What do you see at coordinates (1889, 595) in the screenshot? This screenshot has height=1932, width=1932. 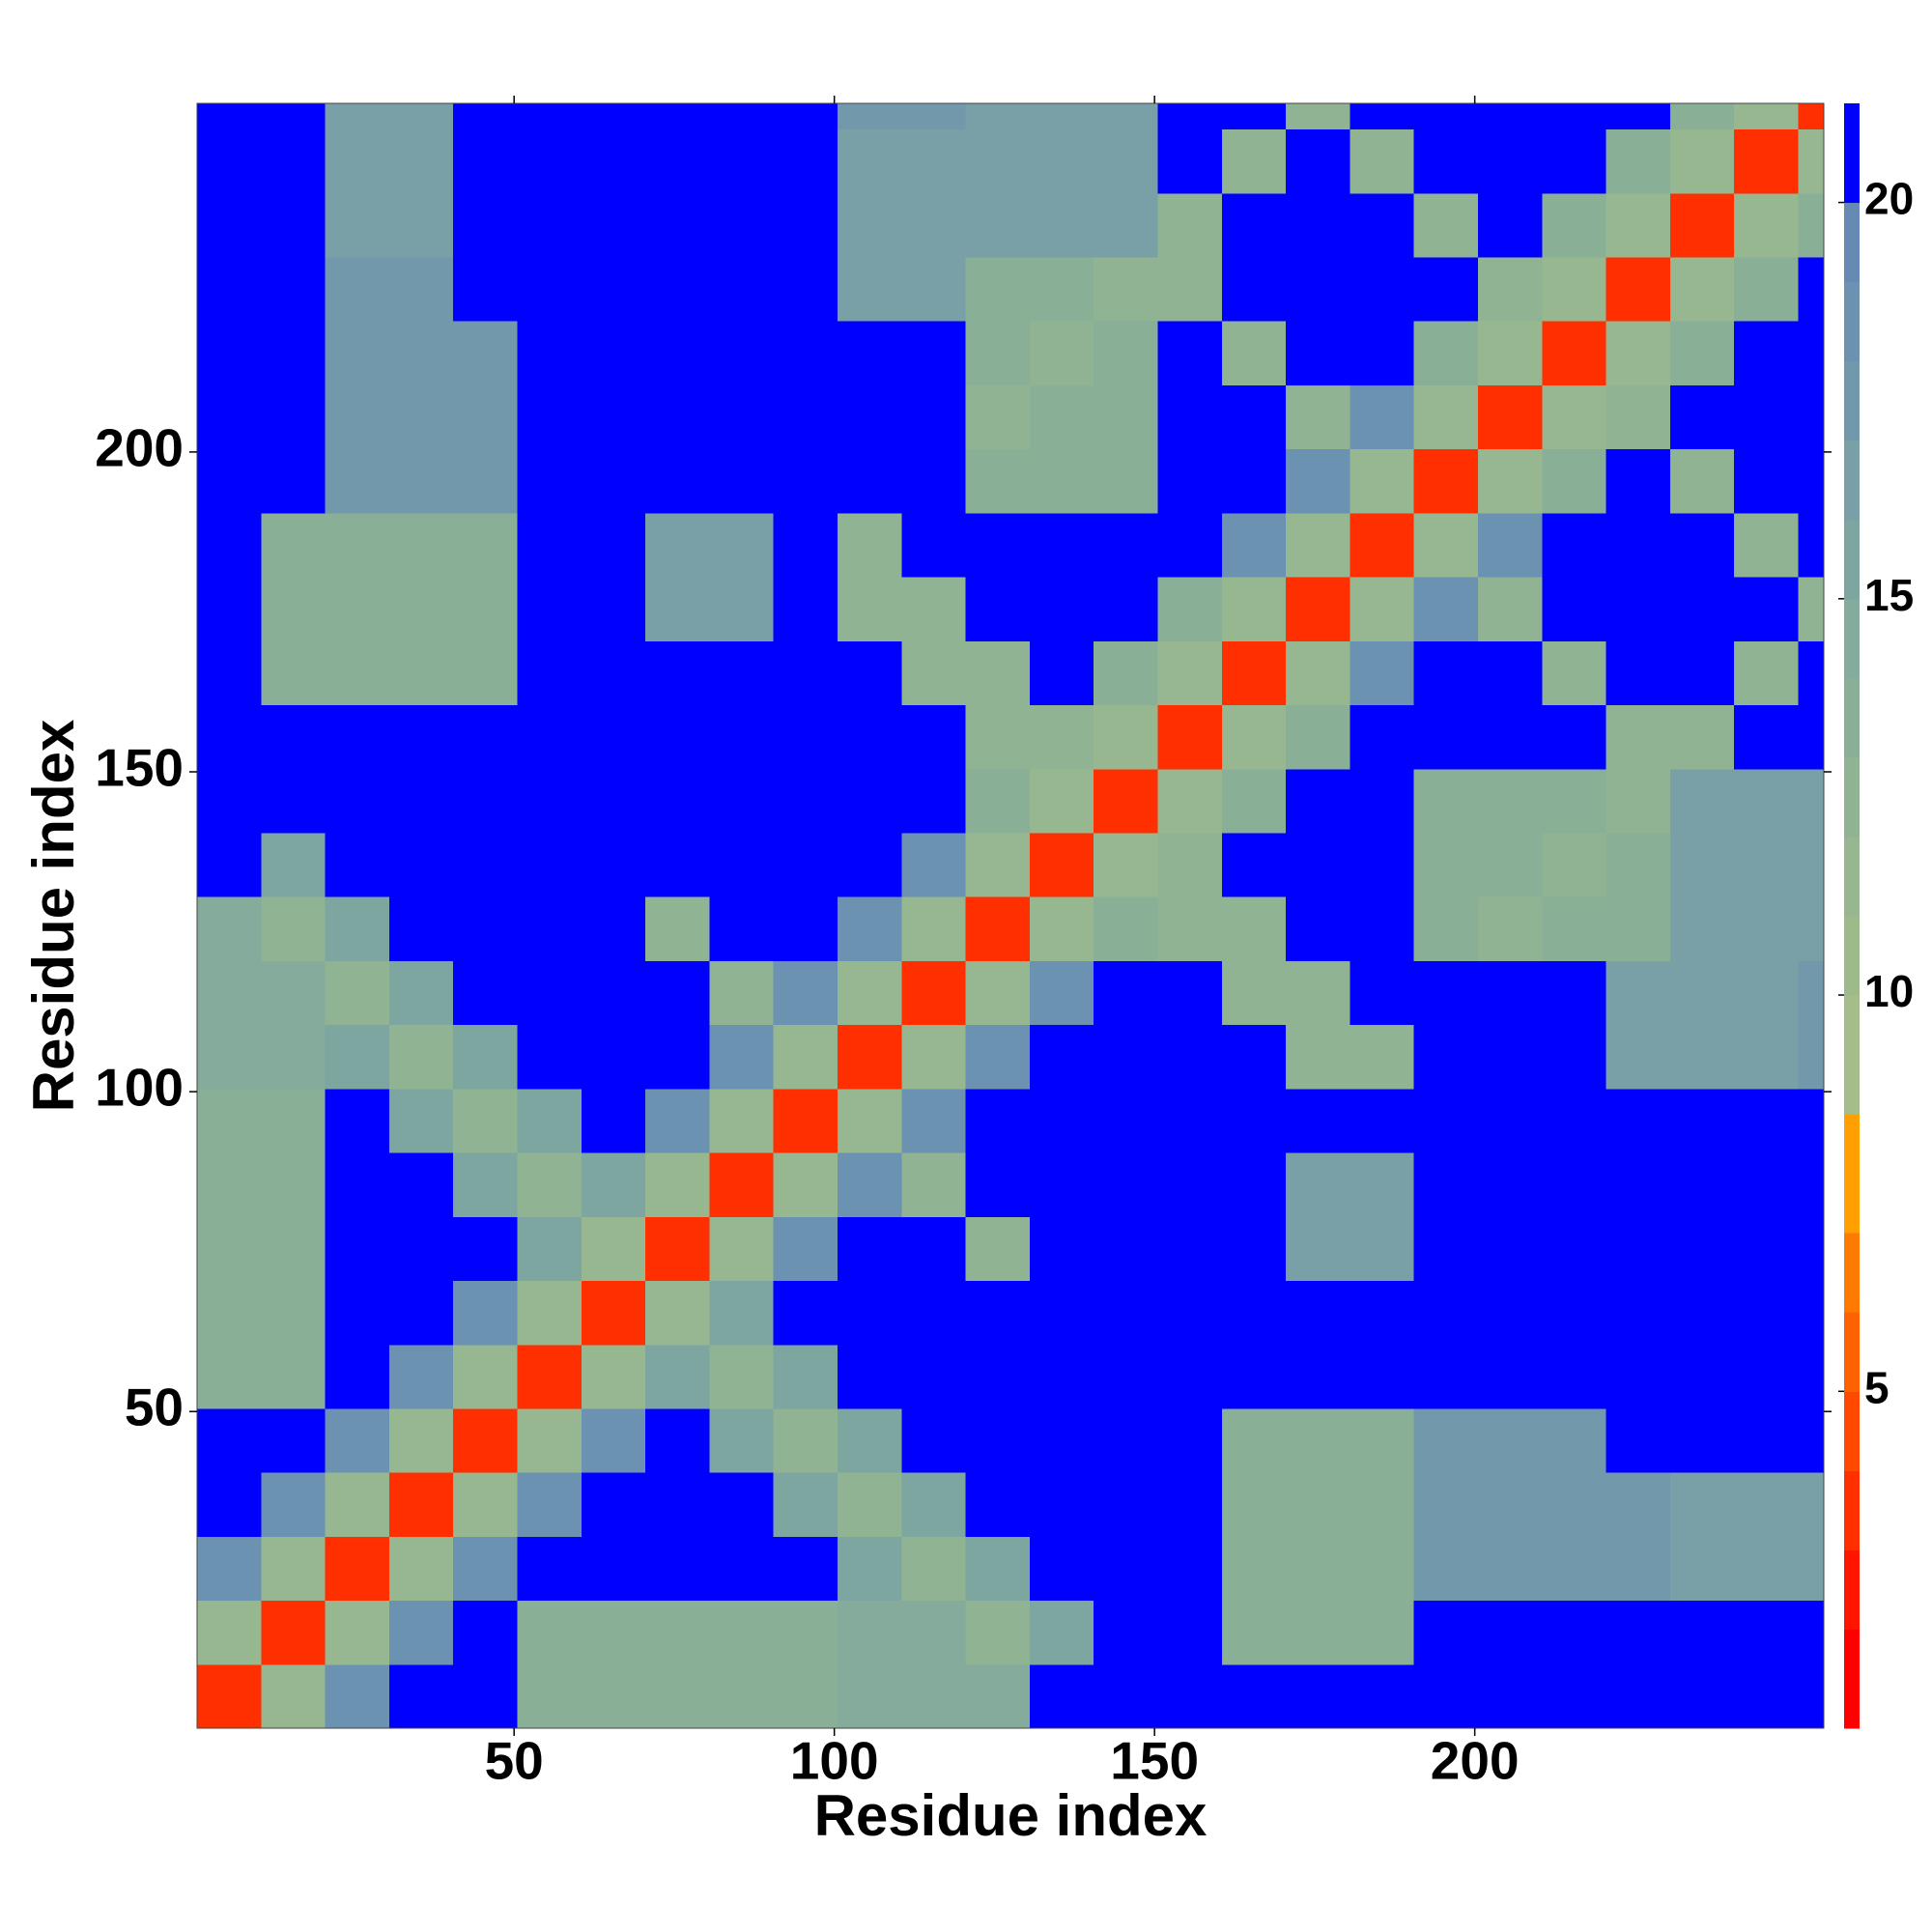 I see `colorbar-tick-label: 15` at bounding box center [1889, 595].